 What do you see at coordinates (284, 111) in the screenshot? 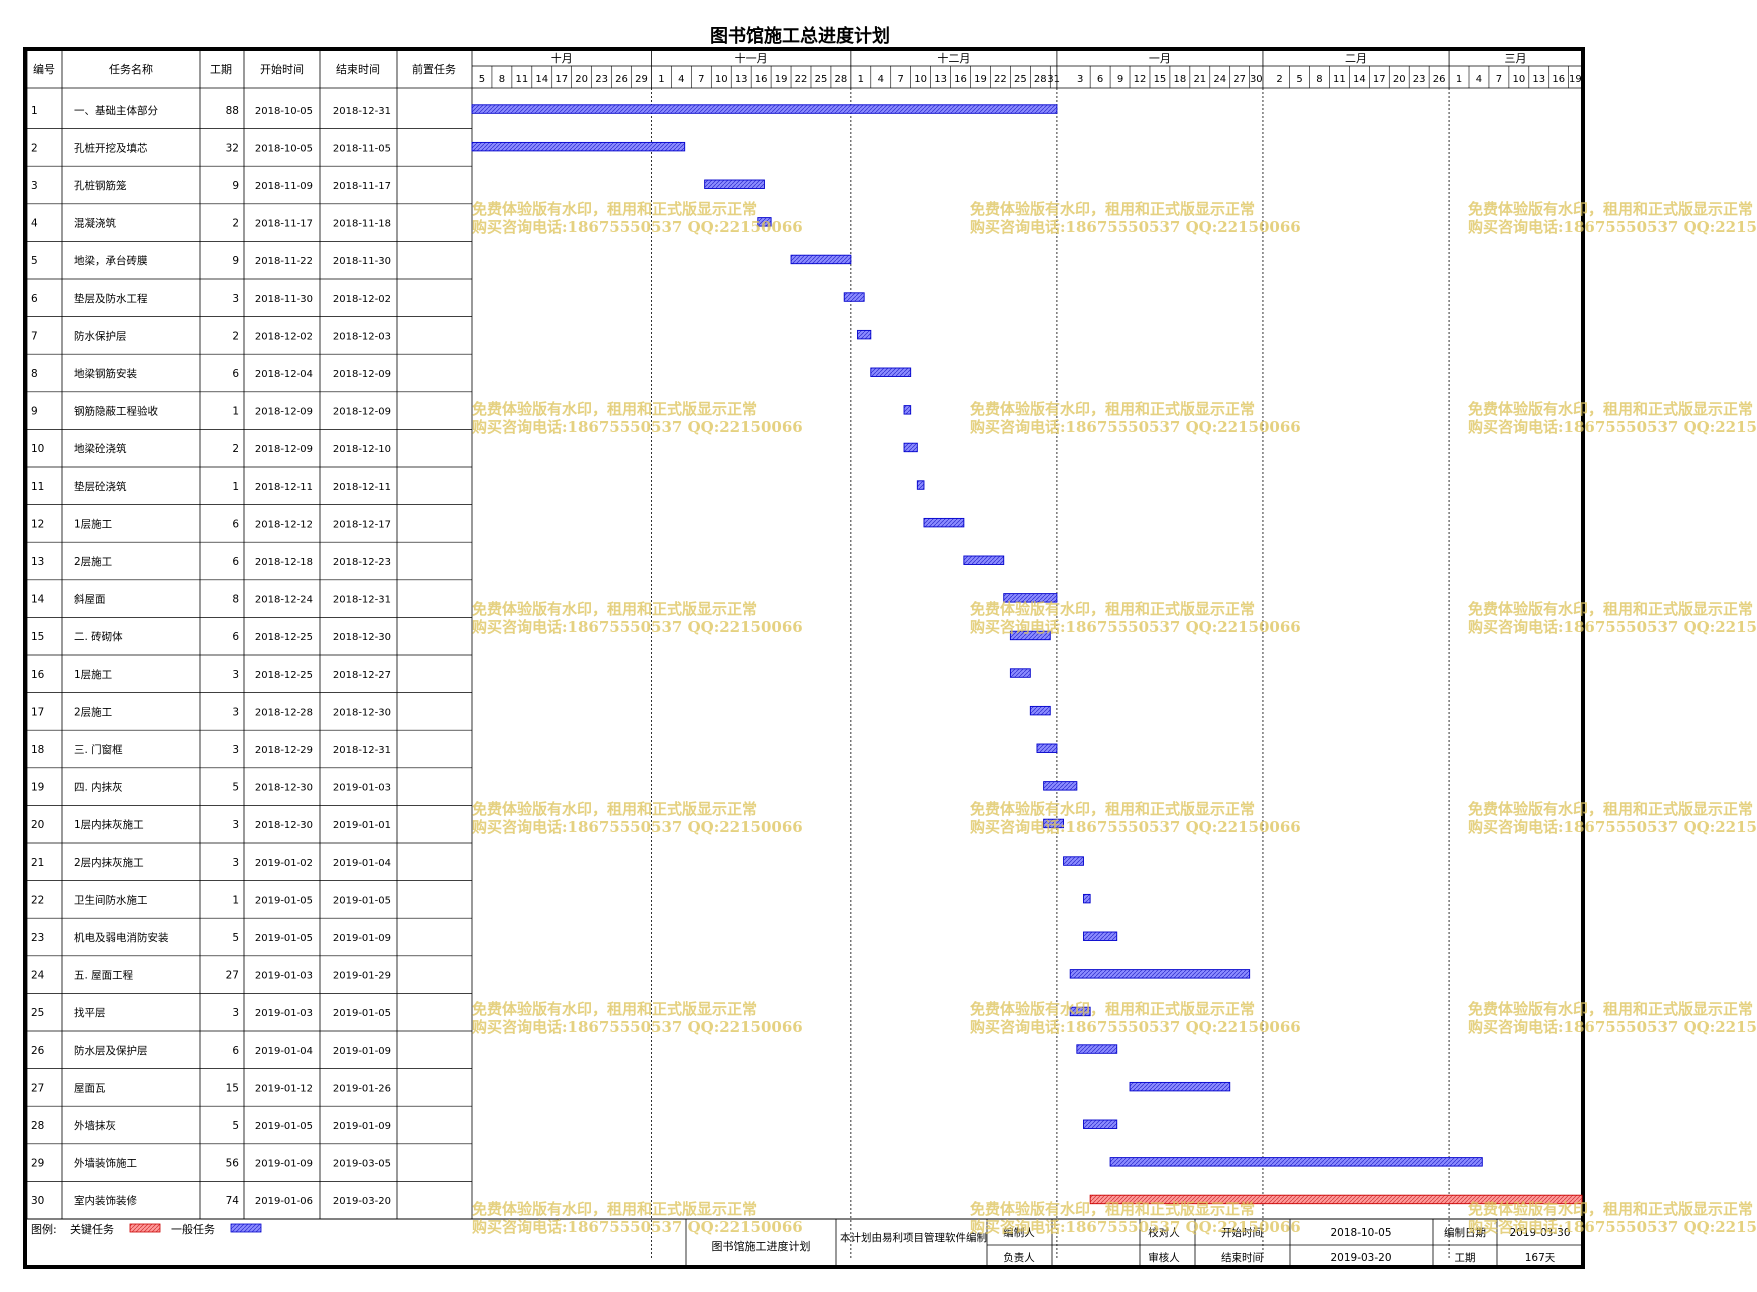
I see `task-start: 2018-10-05` at bounding box center [284, 111].